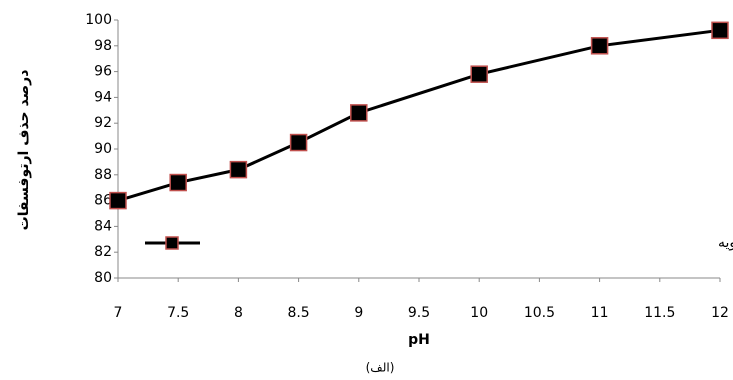  What do you see at coordinates (103, 201) in the screenshot?
I see `y-tick-label: 86` at bounding box center [103, 201].